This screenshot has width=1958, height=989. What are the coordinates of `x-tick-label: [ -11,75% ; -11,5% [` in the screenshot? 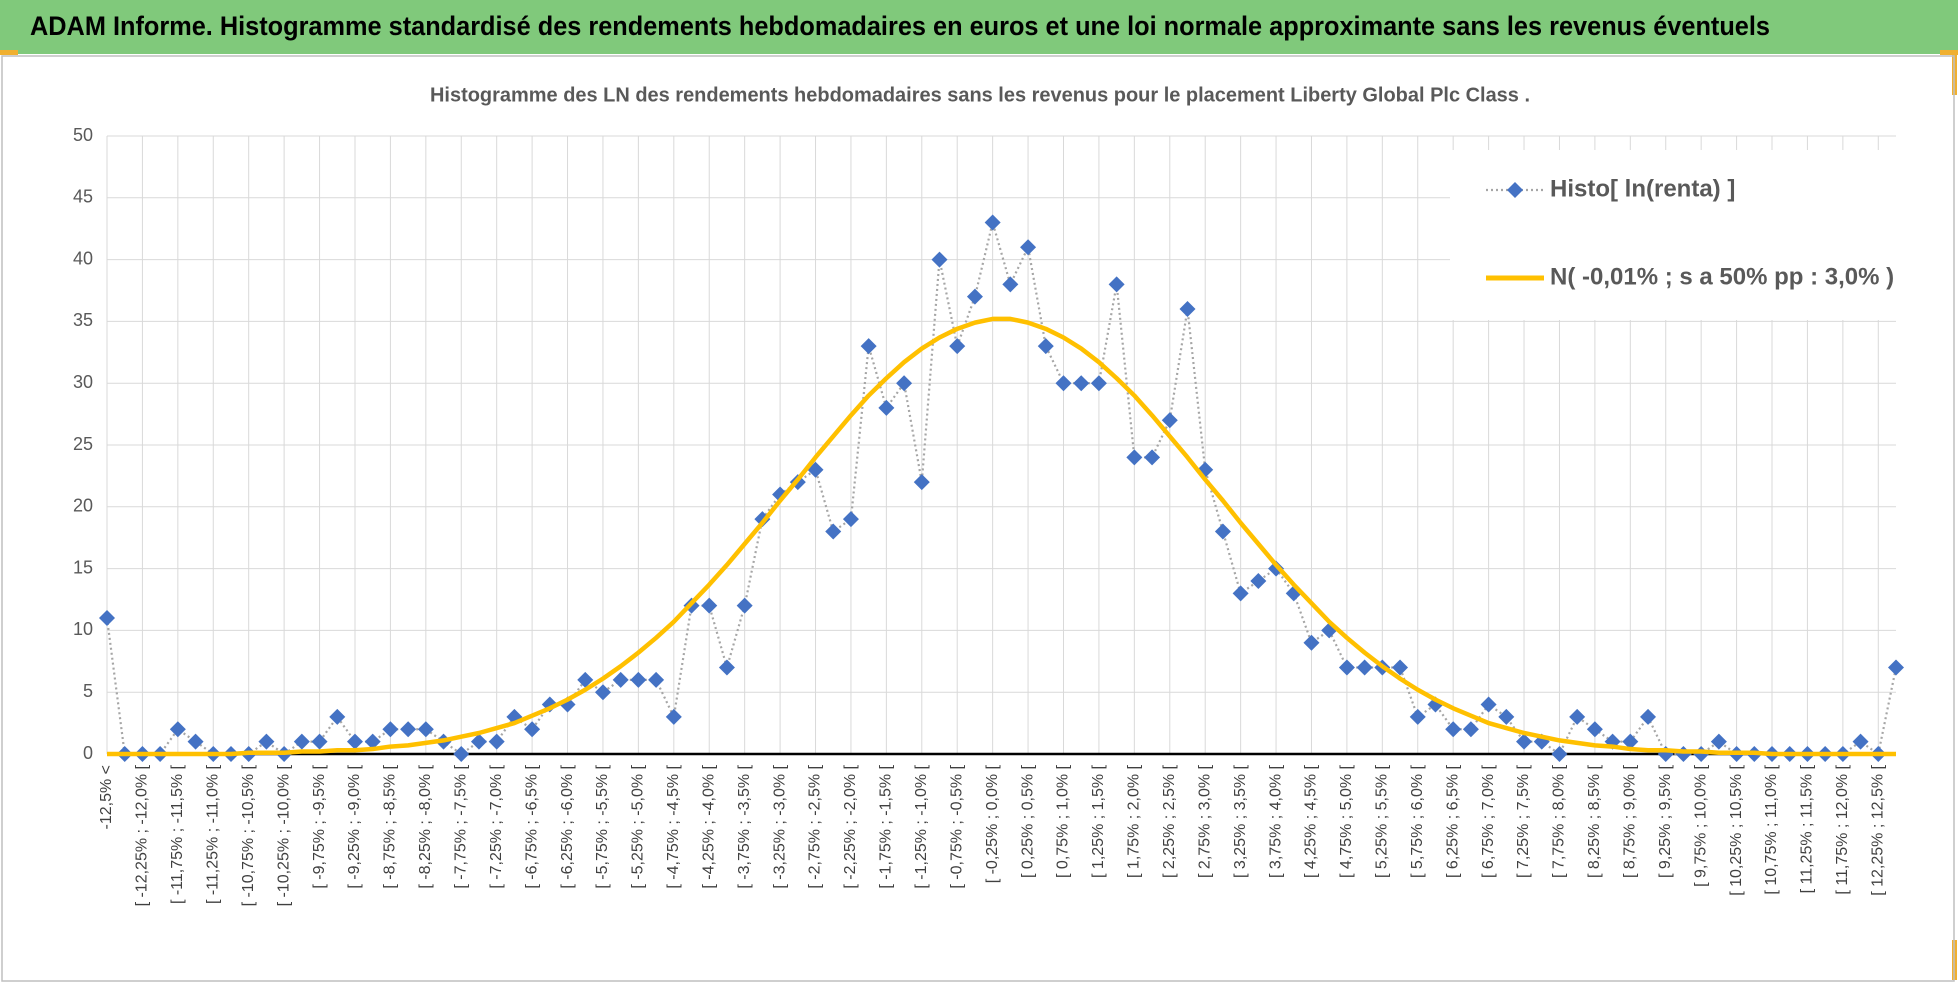 It's located at (177, 834).